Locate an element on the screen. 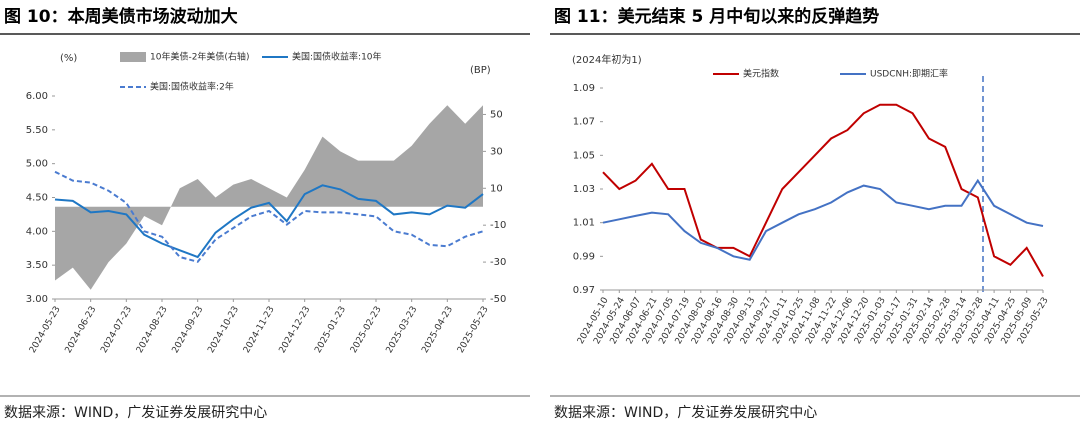  y-tick-label: 1.09 is located at coordinates (584, 88).